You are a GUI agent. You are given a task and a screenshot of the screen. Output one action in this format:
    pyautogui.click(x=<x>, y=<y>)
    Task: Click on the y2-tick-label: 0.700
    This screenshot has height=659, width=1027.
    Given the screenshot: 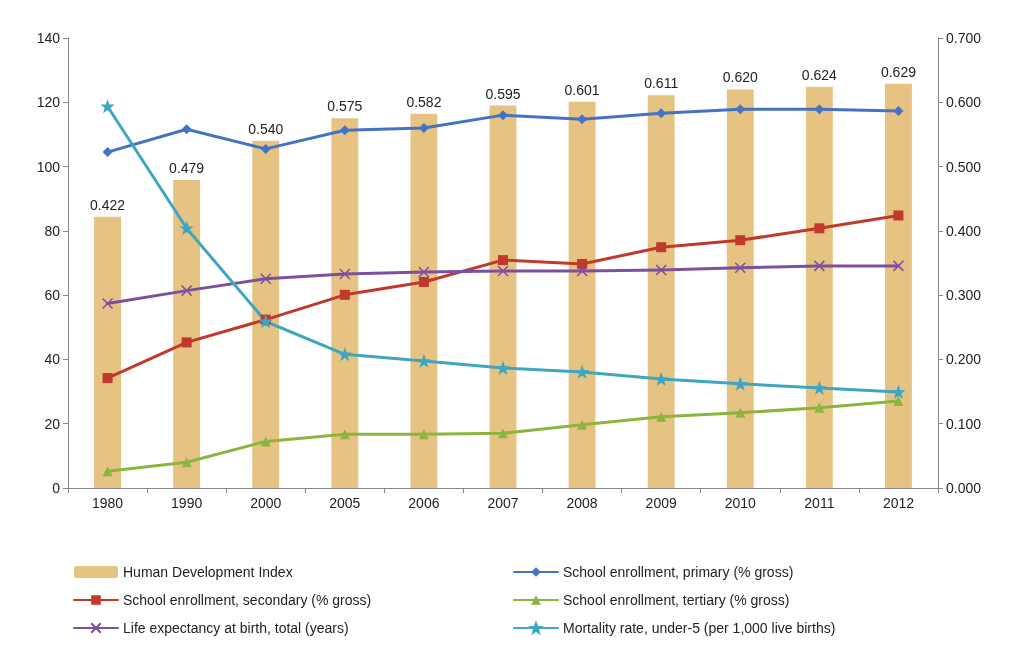 What is the action you would take?
    pyautogui.click(x=964, y=38)
    